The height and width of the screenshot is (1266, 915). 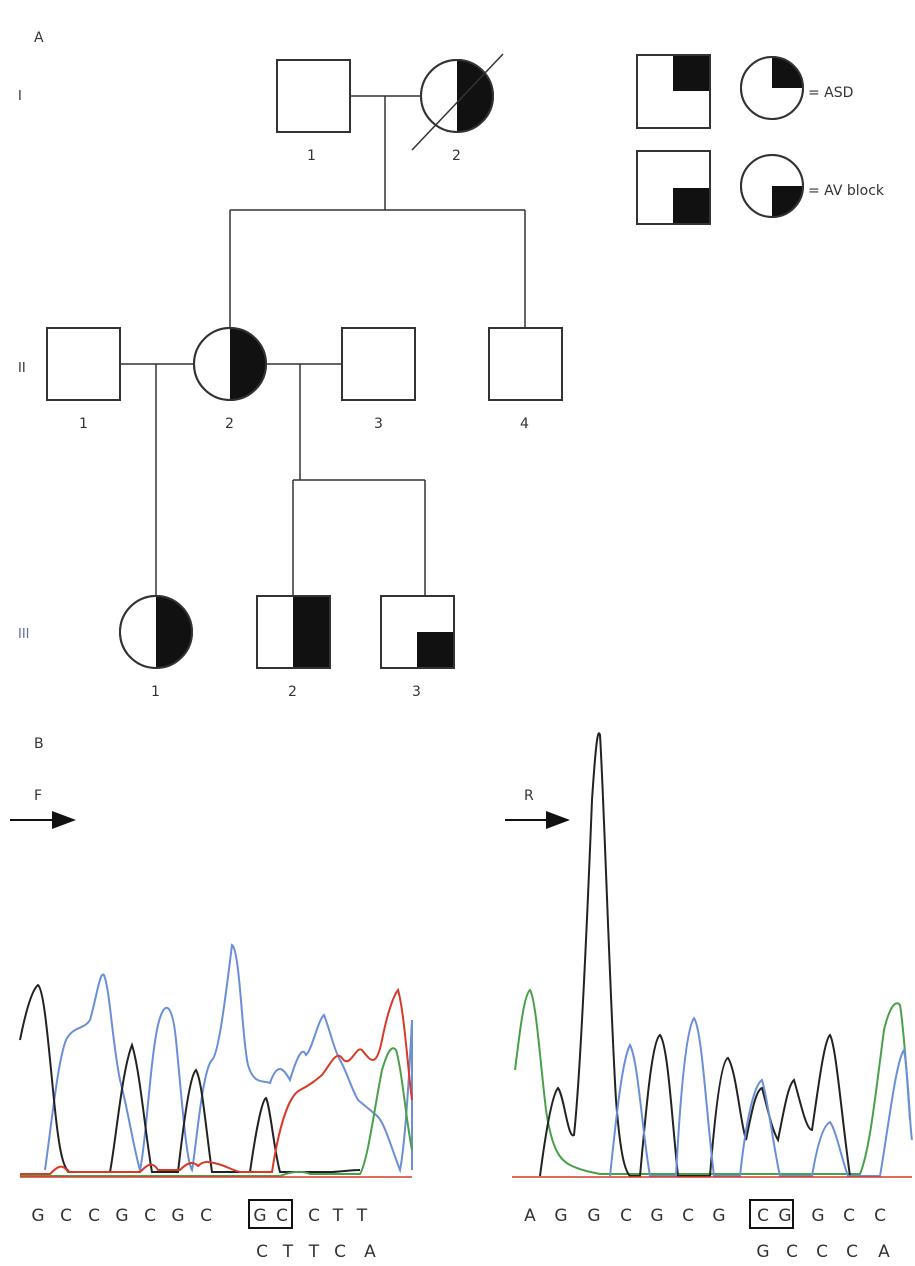 What do you see at coordinates (38, 796) in the screenshot?
I see `forward-primer-label: F` at bounding box center [38, 796].